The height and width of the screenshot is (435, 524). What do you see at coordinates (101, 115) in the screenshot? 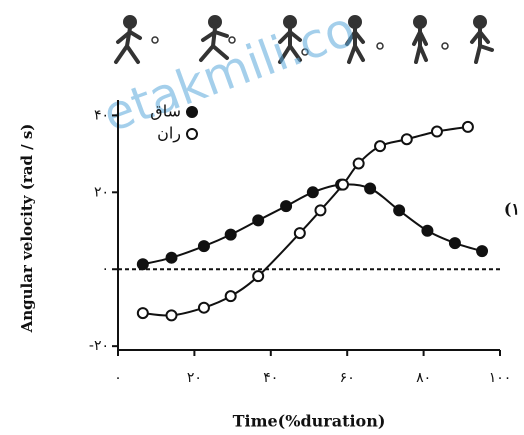
I see `y-tick-label: ۴۰` at bounding box center [101, 115].